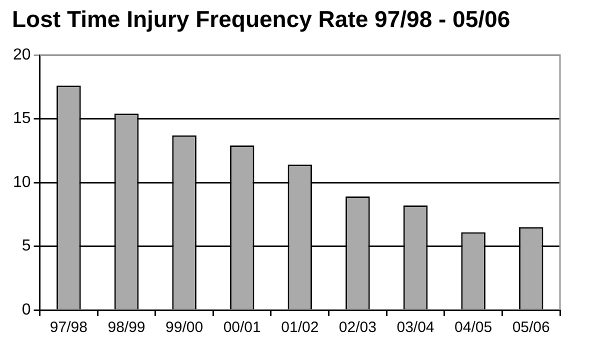  I want to click on y-tick-label: 10, so click(22, 182).